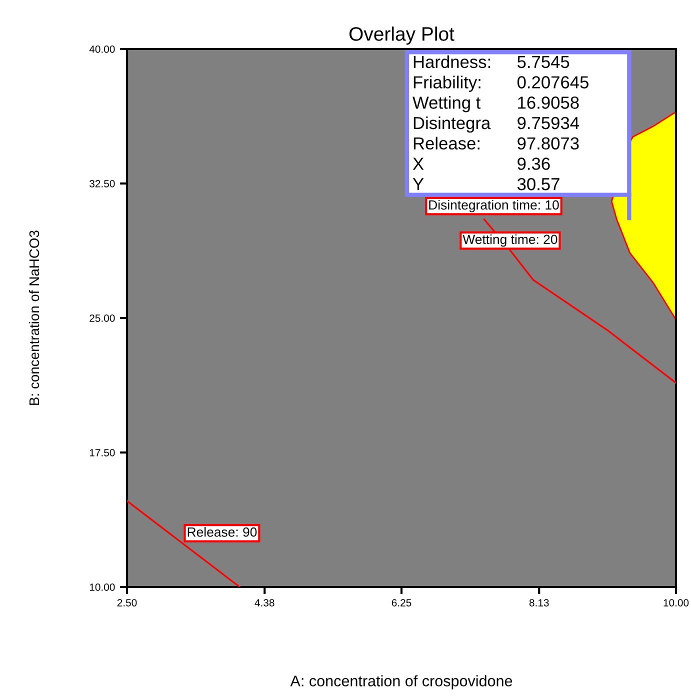 This screenshot has height=696, width=691. Describe the element at coordinates (548, 143) in the screenshot. I see `annotation: 97.8073` at that location.